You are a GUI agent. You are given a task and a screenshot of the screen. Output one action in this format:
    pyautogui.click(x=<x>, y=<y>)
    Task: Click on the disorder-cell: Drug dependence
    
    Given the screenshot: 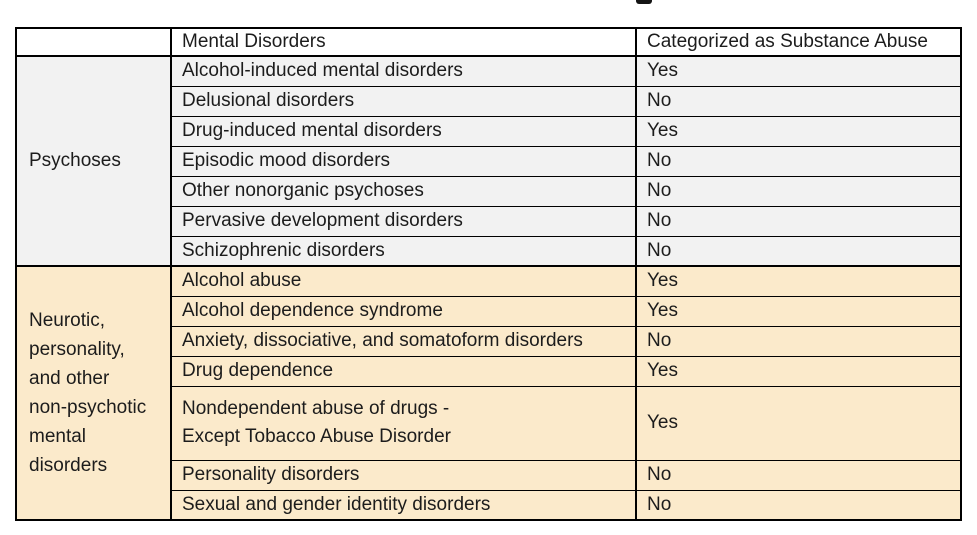 What is the action you would take?
    pyautogui.click(x=403, y=371)
    